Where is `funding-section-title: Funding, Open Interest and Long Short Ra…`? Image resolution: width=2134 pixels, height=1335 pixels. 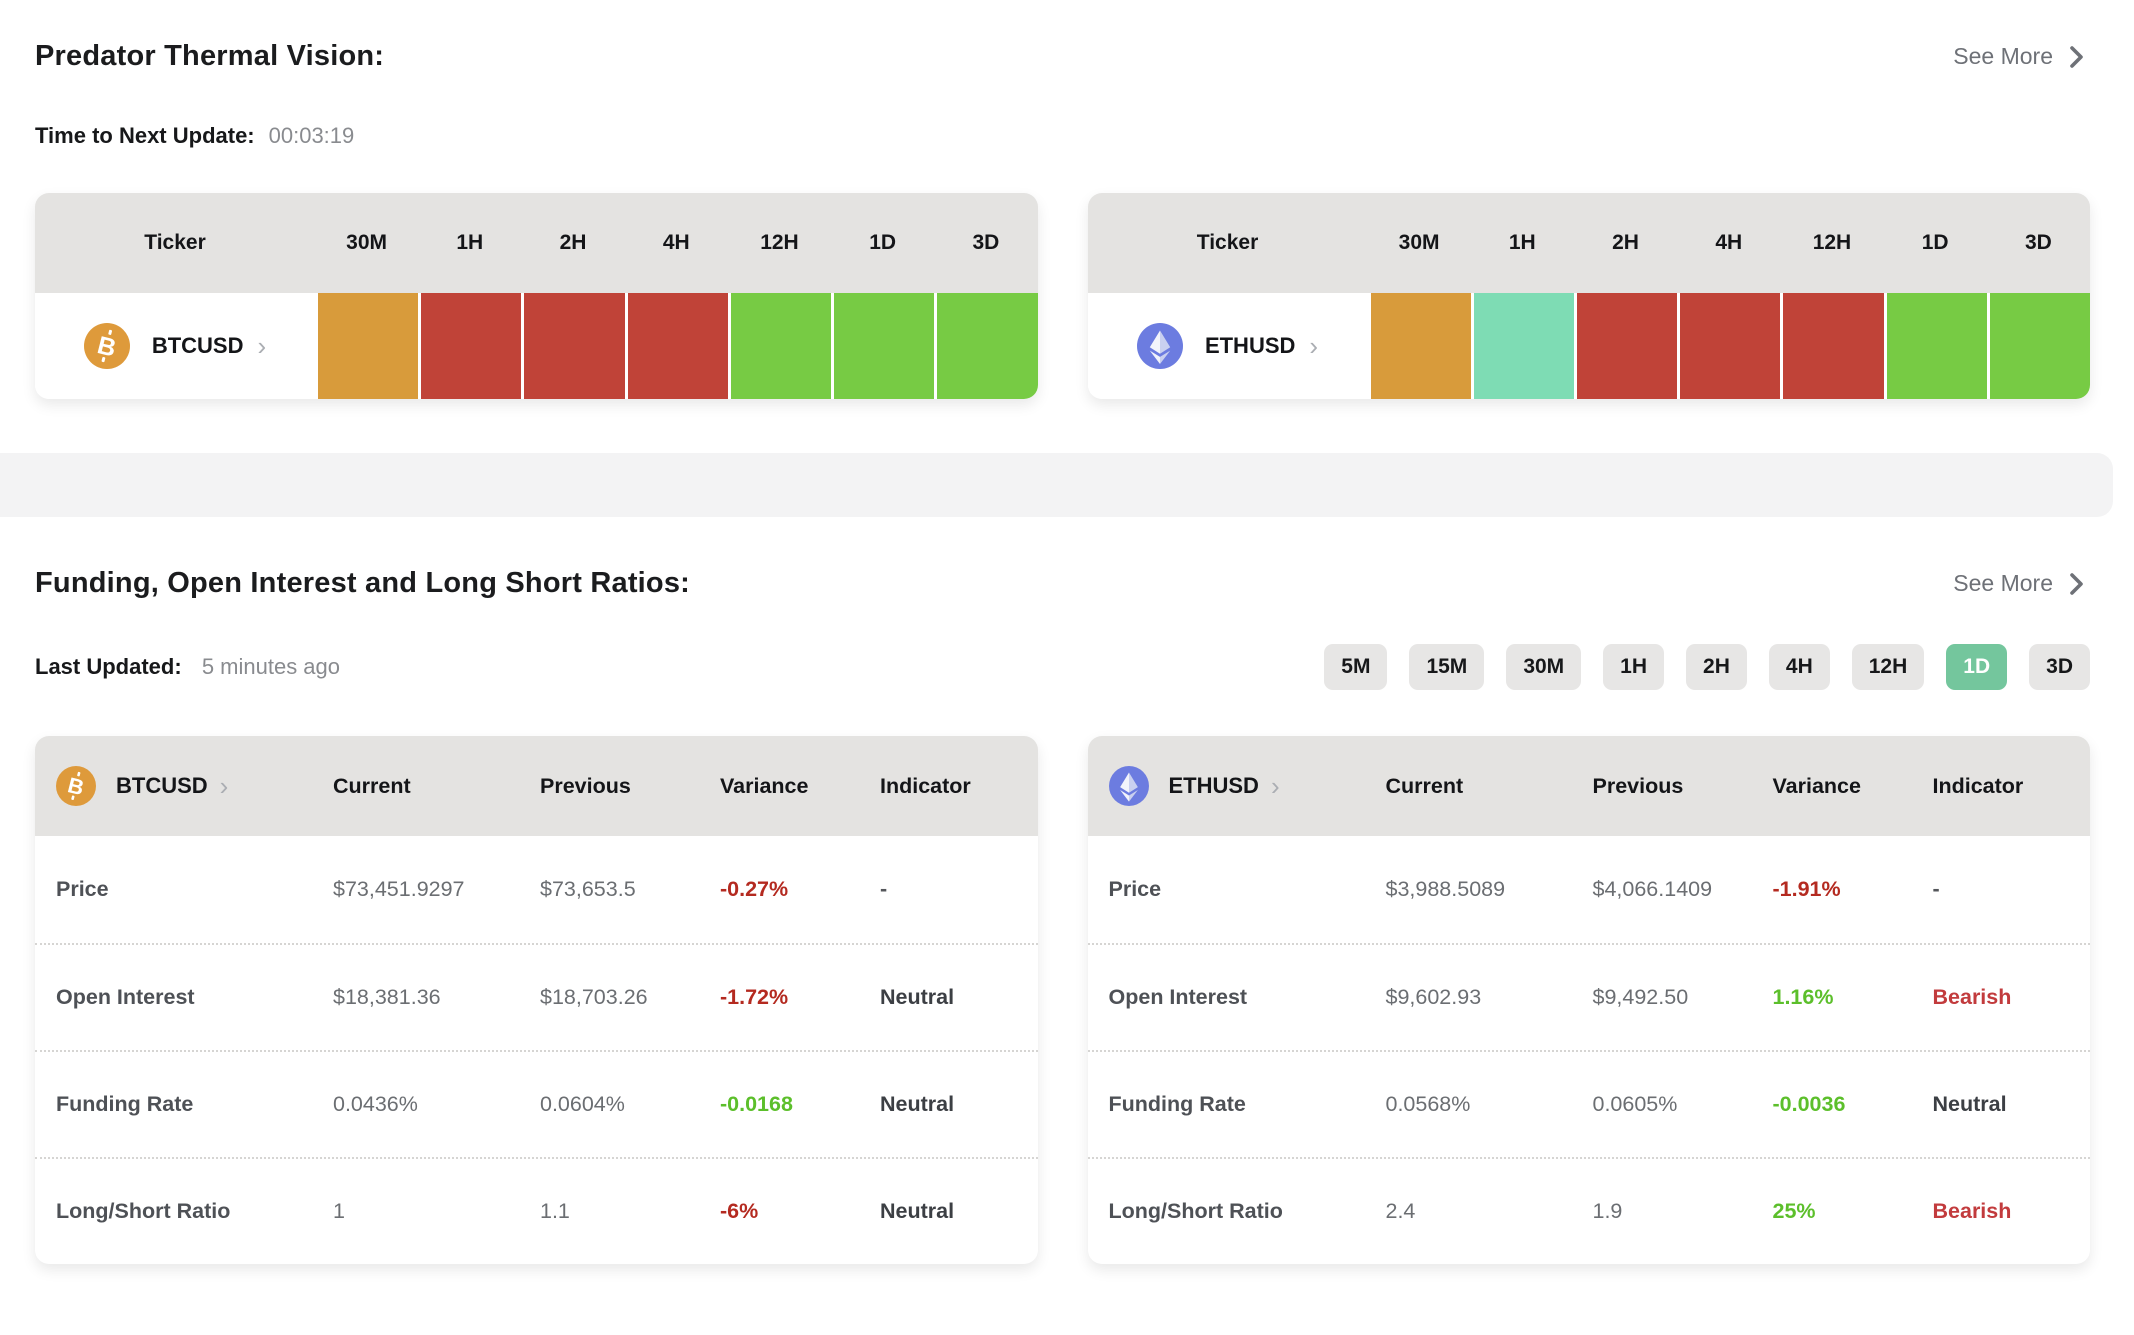 funding-section-title: Funding, Open Interest and Long Short Ra… is located at coordinates (363, 583).